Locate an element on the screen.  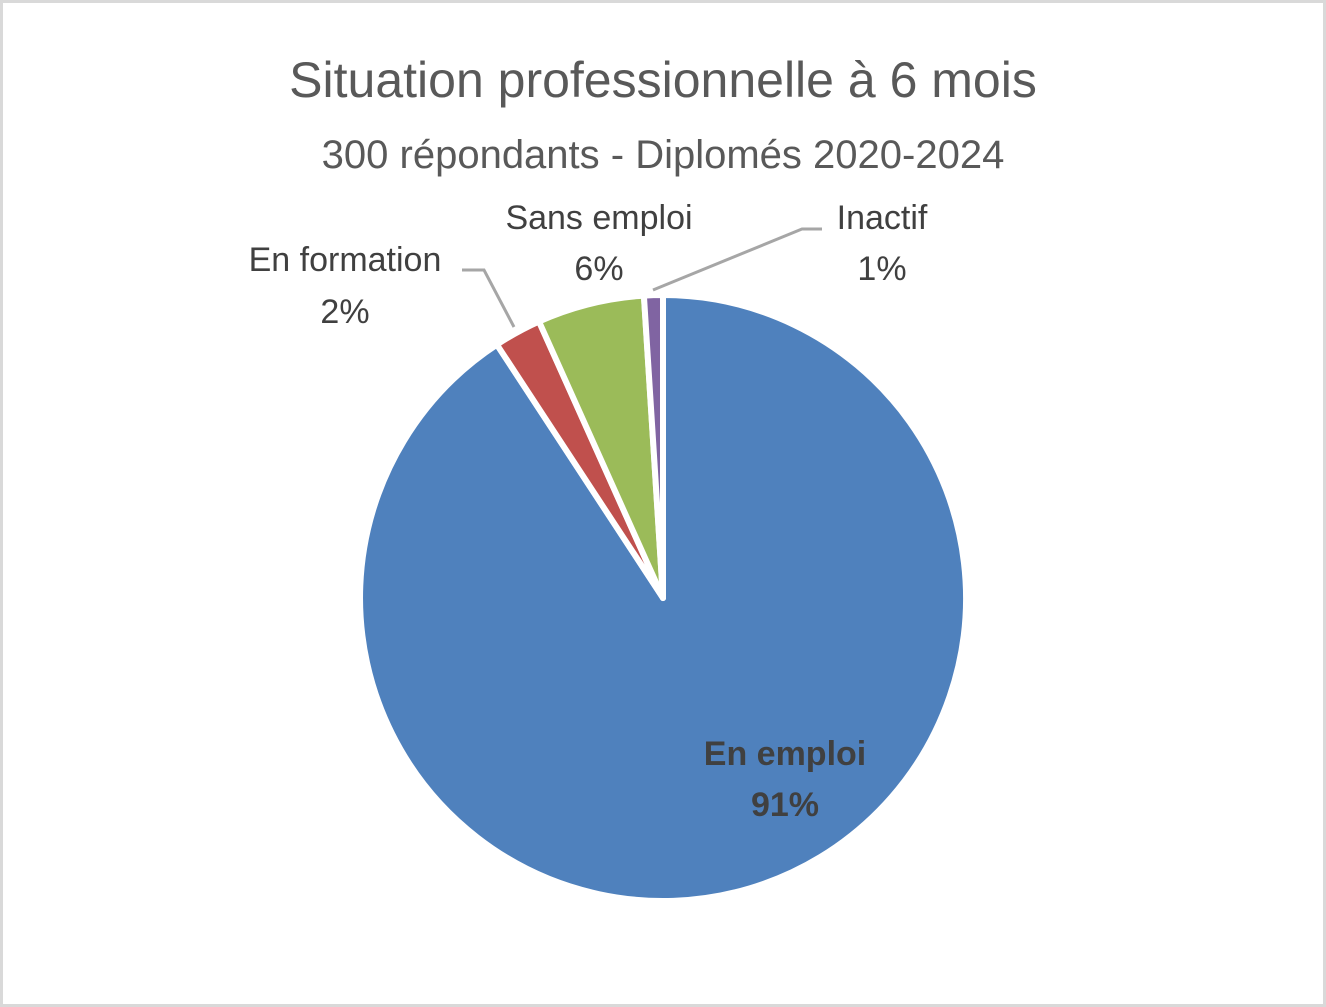
label-sans-emploi-pct: 6% is located at coordinates (598, 269).